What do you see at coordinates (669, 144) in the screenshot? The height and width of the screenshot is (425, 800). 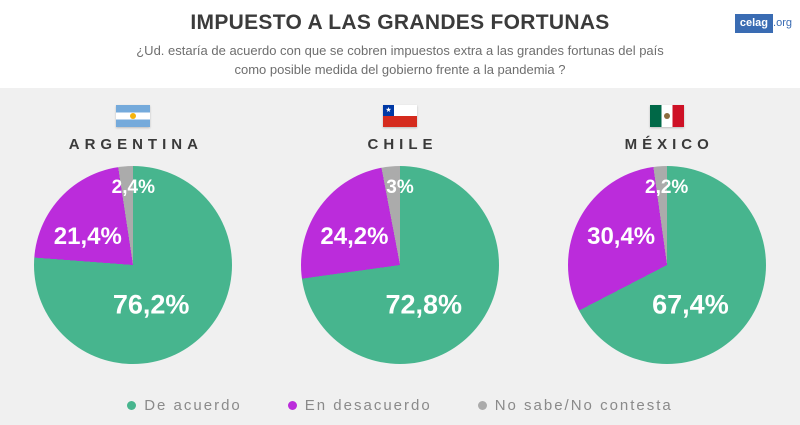 I see `country-label-mexico: MÉXICO` at bounding box center [669, 144].